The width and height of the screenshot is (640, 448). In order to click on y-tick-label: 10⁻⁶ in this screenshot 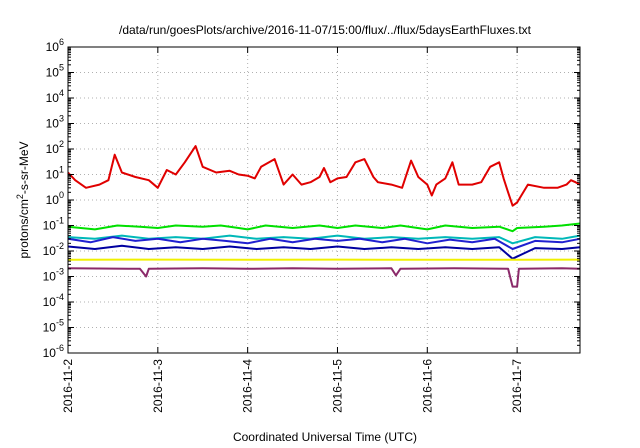, I will do `click(53, 351)`.